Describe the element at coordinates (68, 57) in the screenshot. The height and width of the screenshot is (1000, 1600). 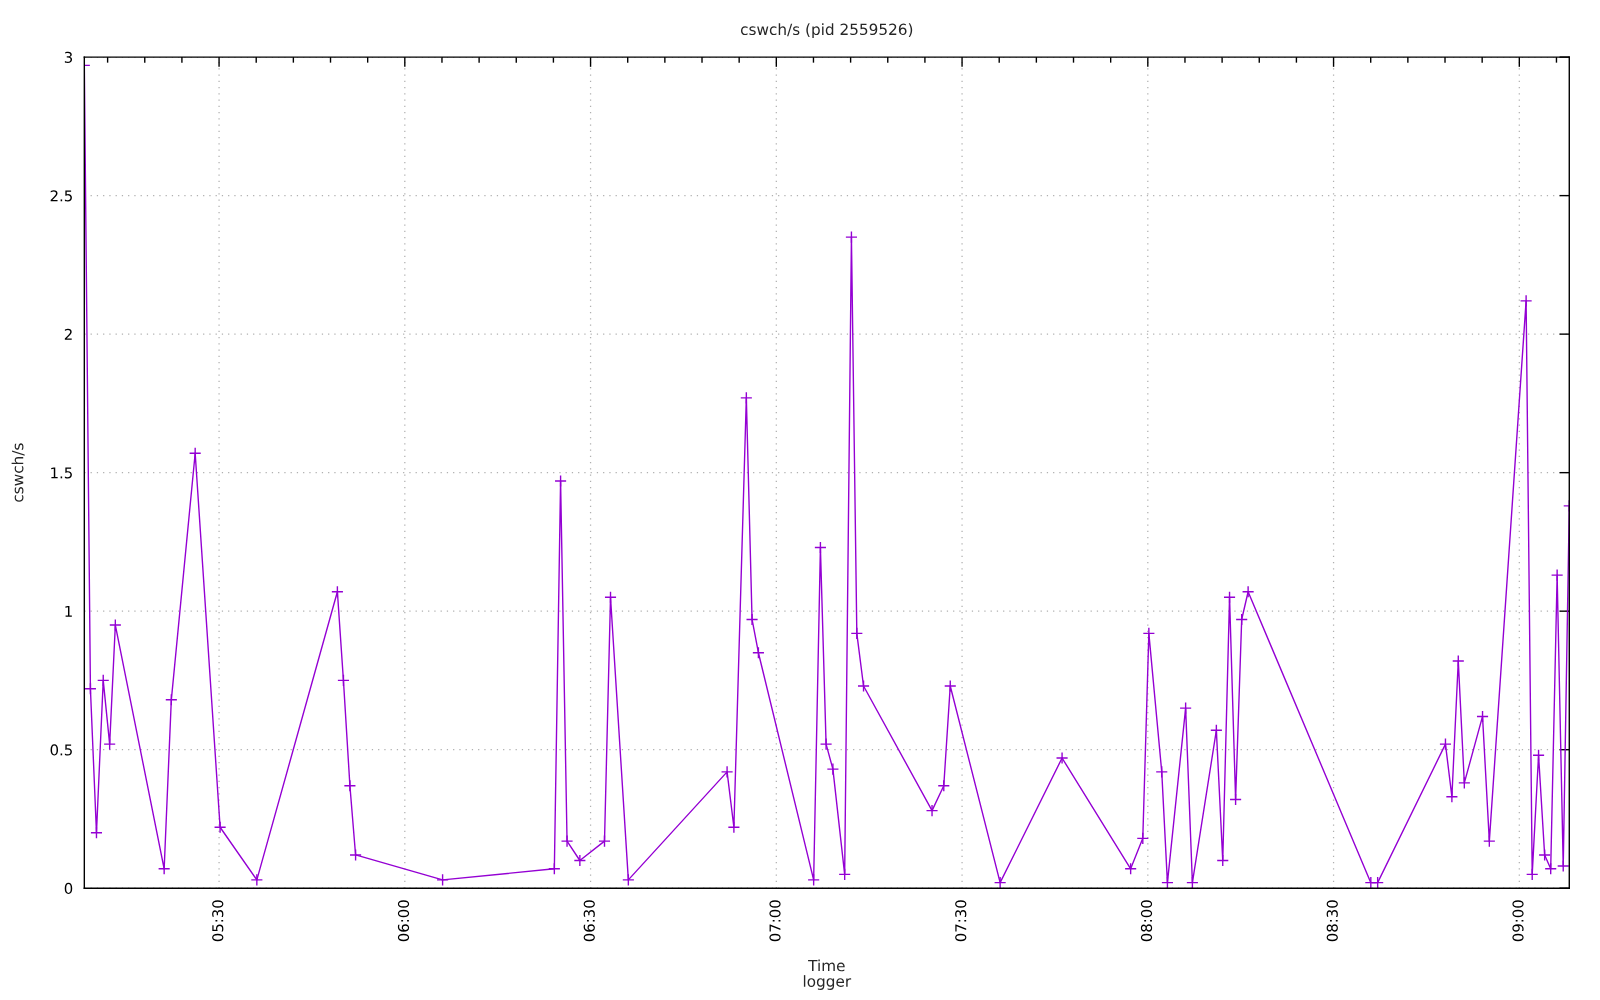
I see `y-tick-label: 3` at that location.